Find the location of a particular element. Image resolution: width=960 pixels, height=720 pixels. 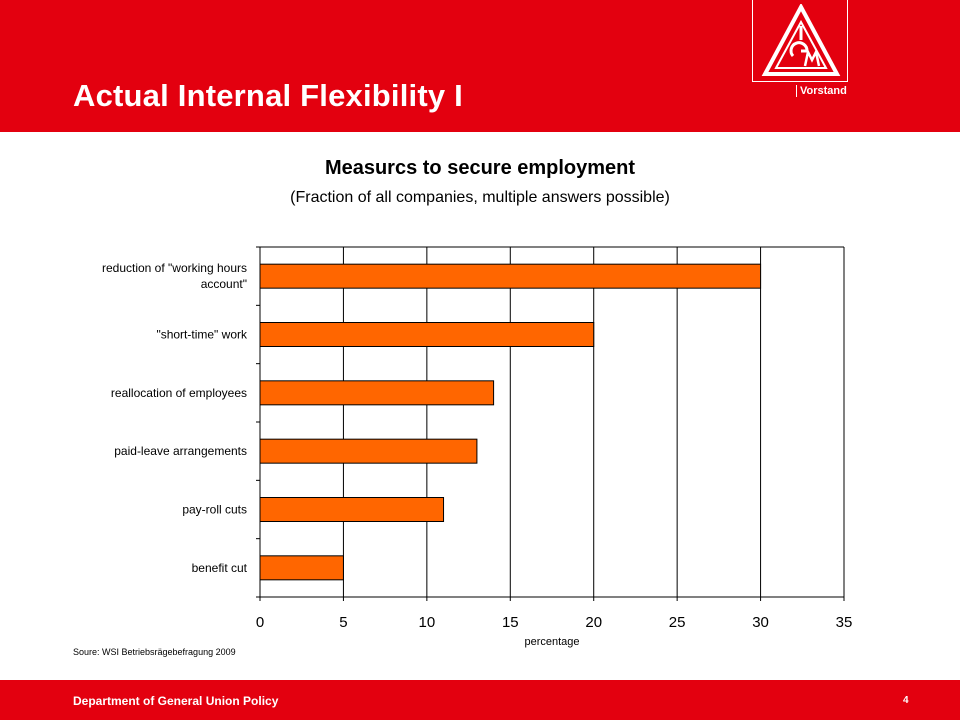

x-tick-label: 25 is located at coordinates (677, 622).